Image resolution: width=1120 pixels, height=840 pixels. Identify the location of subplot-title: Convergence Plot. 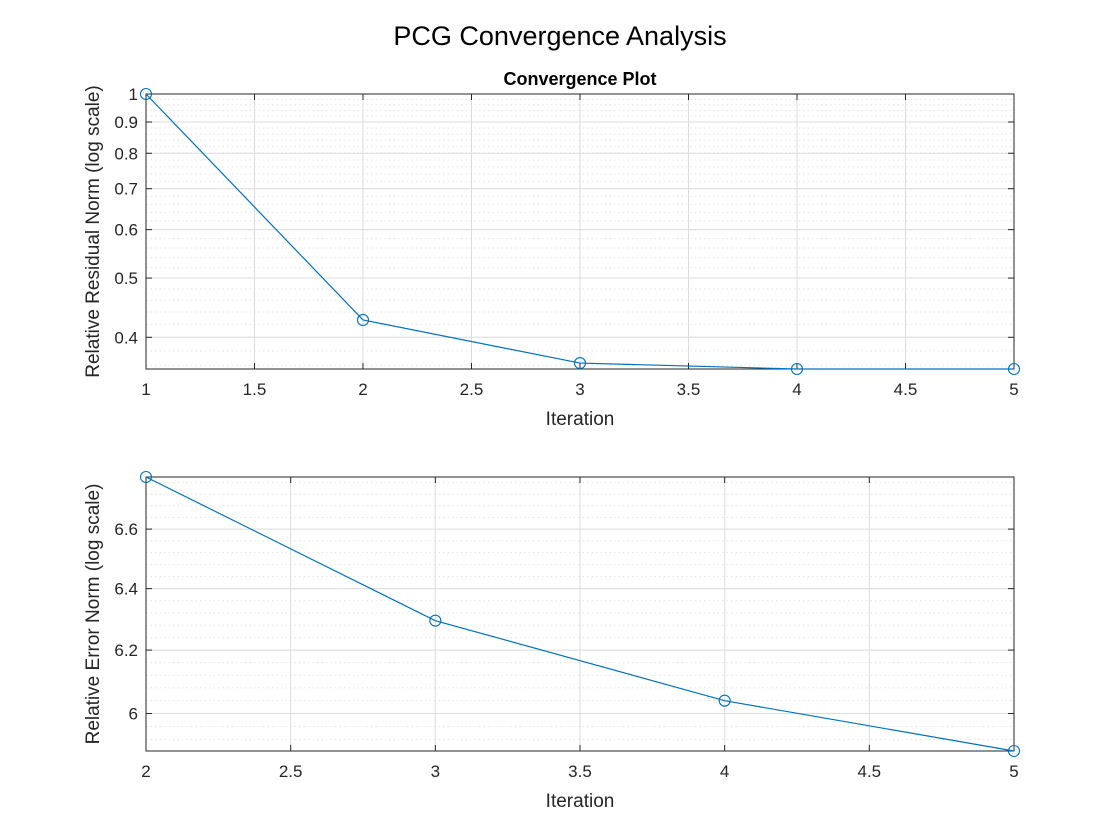
(579, 79).